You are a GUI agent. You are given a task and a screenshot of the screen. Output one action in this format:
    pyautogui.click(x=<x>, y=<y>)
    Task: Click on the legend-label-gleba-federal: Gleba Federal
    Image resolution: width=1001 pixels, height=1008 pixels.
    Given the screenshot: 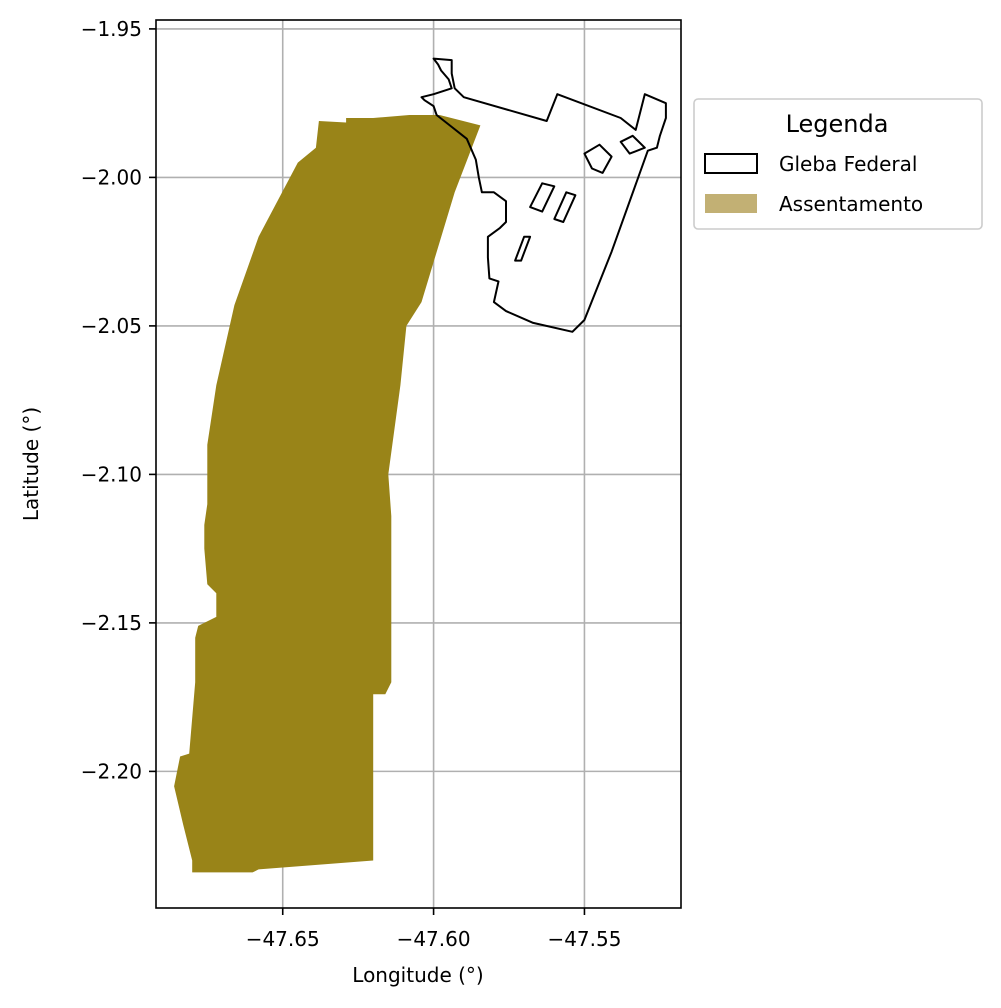 What is the action you would take?
    pyautogui.click(x=848, y=164)
    